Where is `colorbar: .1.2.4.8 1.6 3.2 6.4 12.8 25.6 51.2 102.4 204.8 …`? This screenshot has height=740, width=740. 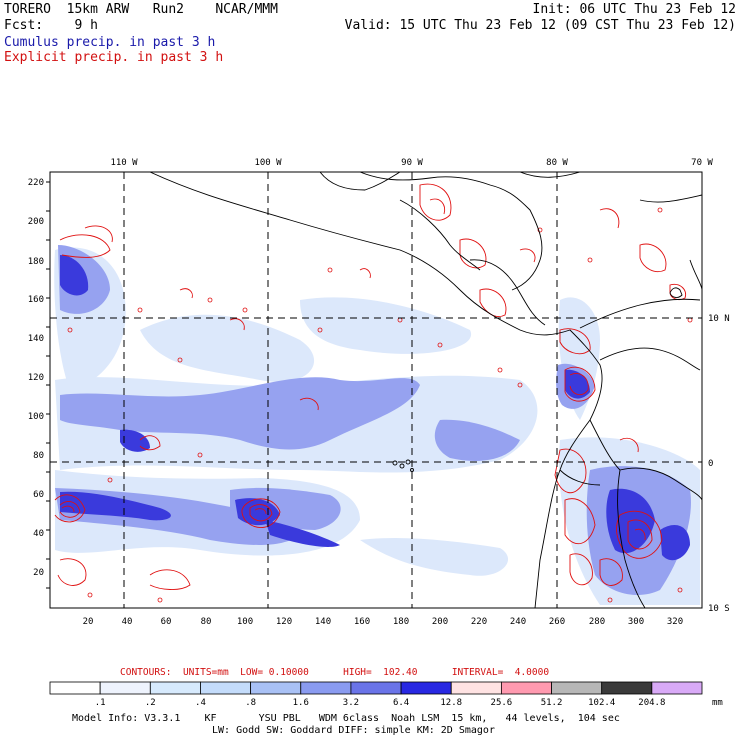
colorbar: .1.2.4.8 1.6 3.2 6.4 12.8 25.6 51.2 102.4 204.8 … is located at coordinates (386, 694).